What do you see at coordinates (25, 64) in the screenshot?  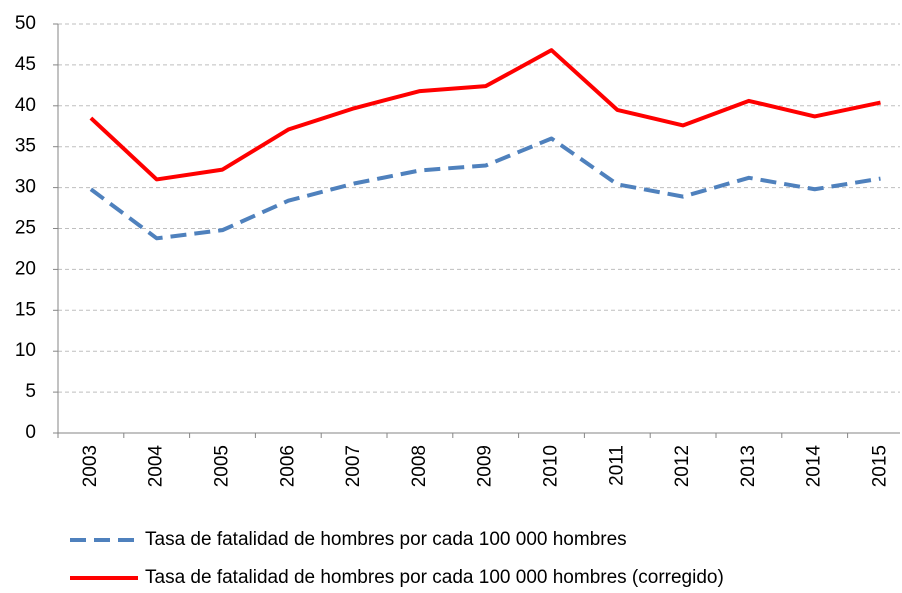 I see `y-tick-label: 45` at bounding box center [25, 64].